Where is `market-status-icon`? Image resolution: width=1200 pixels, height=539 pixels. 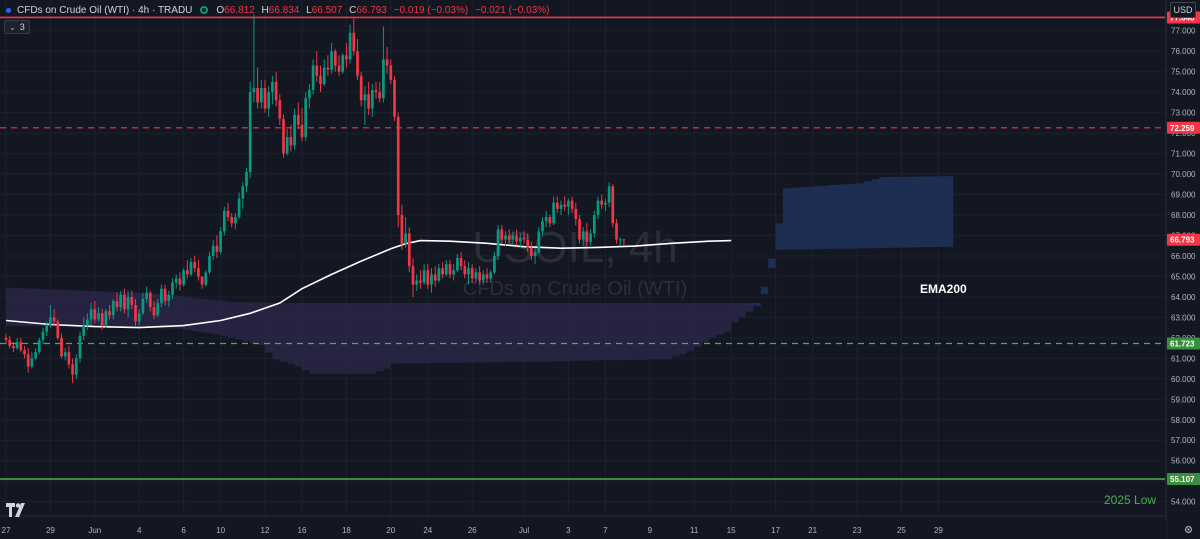 market-status-icon is located at coordinates (204, 10).